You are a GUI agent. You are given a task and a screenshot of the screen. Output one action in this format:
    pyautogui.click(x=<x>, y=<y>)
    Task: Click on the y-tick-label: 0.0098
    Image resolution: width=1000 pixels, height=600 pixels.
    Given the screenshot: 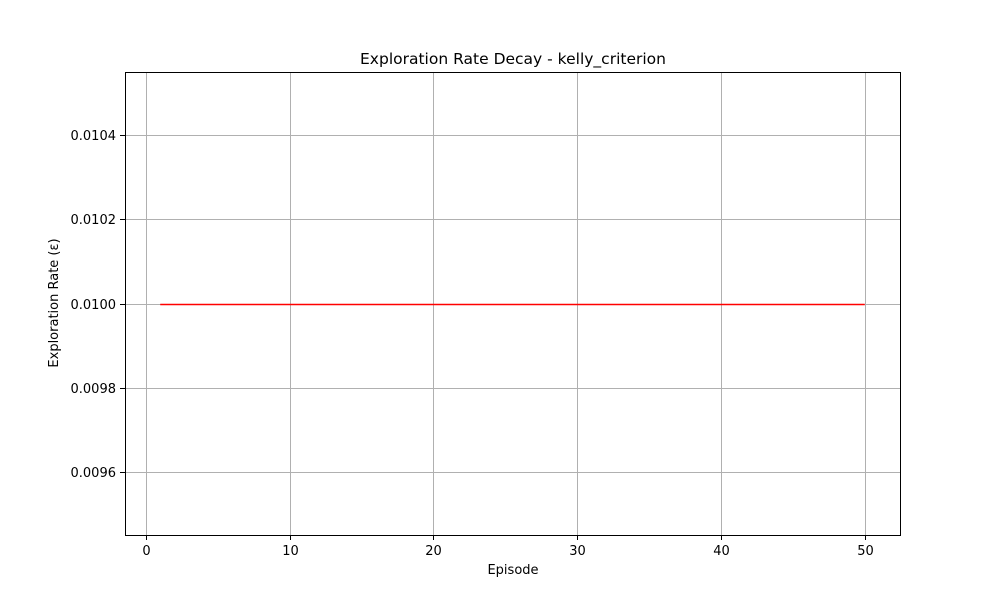 What is the action you would take?
    pyautogui.click(x=94, y=389)
    